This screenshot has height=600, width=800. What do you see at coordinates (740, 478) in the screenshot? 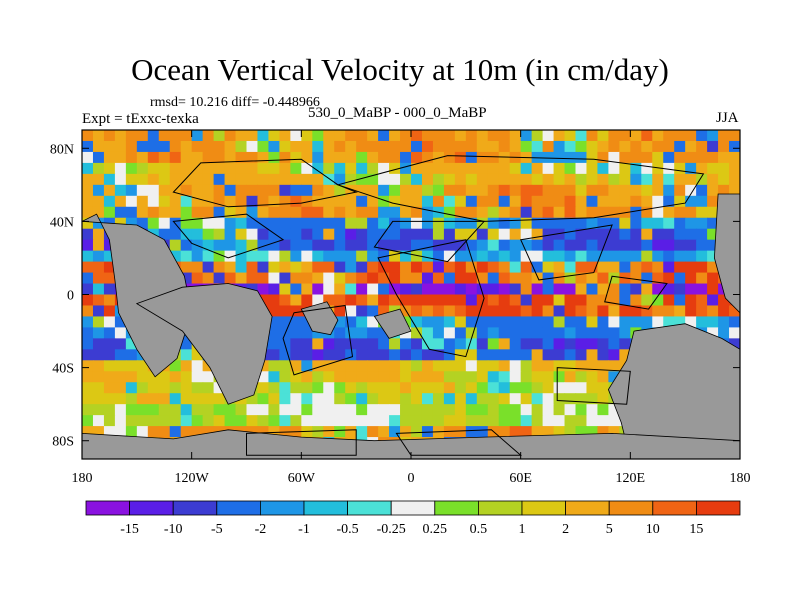
I see `x-tick-label: 180` at bounding box center [740, 478].